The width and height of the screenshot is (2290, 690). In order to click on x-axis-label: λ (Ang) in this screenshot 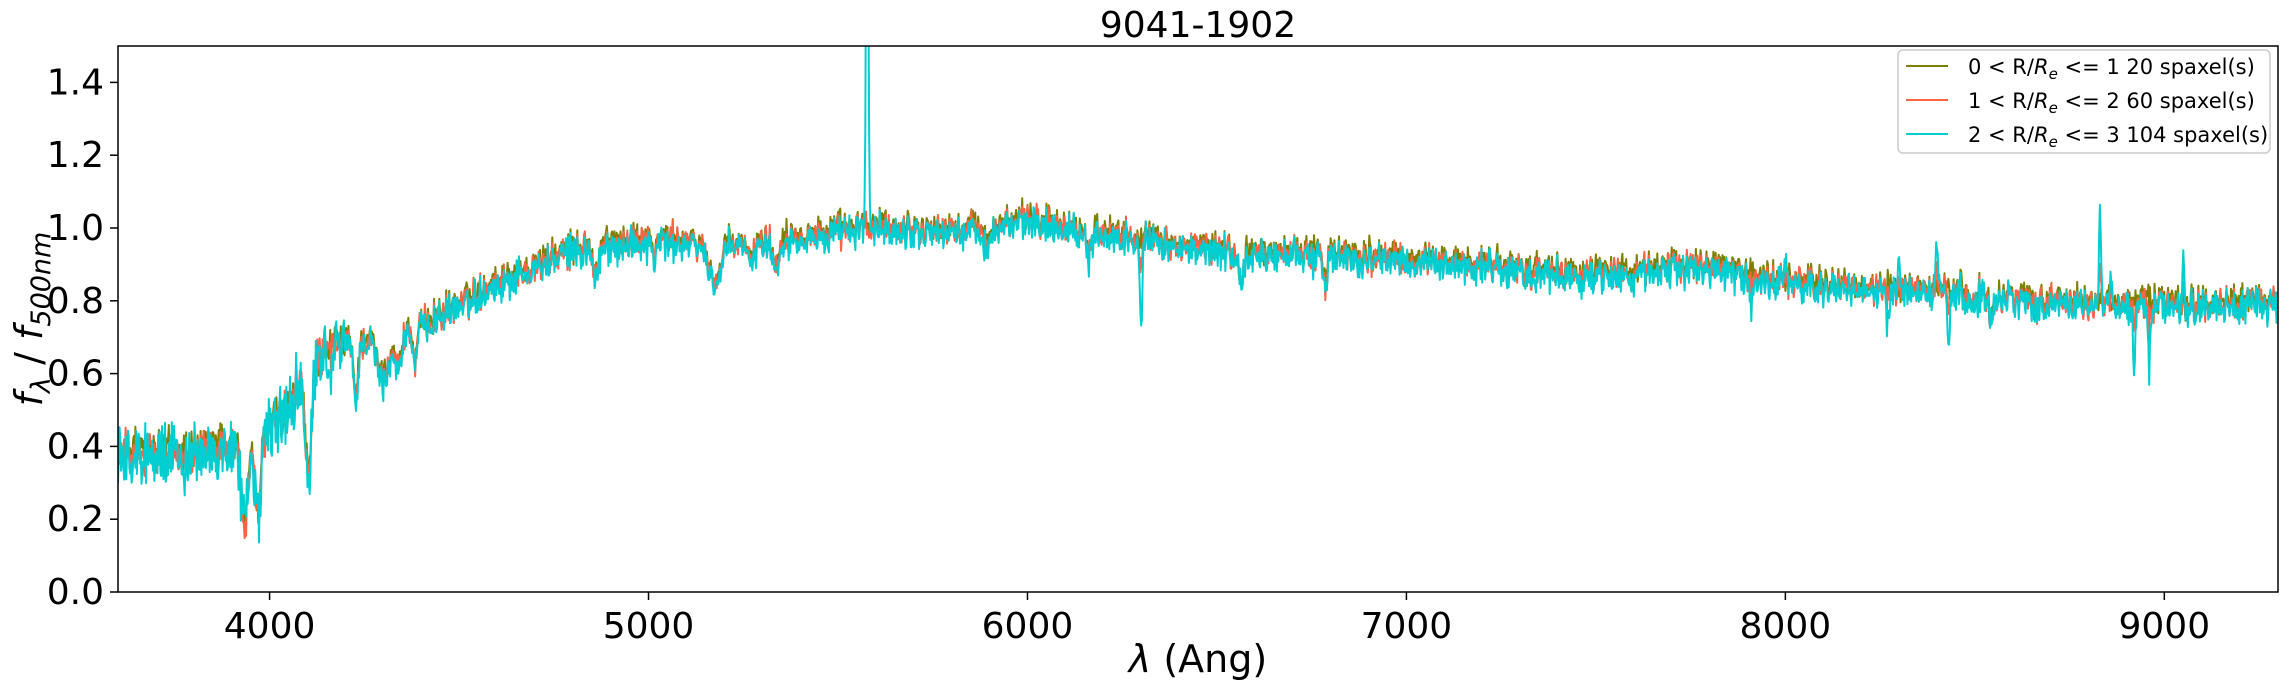, I will do `click(1197, 659)`.